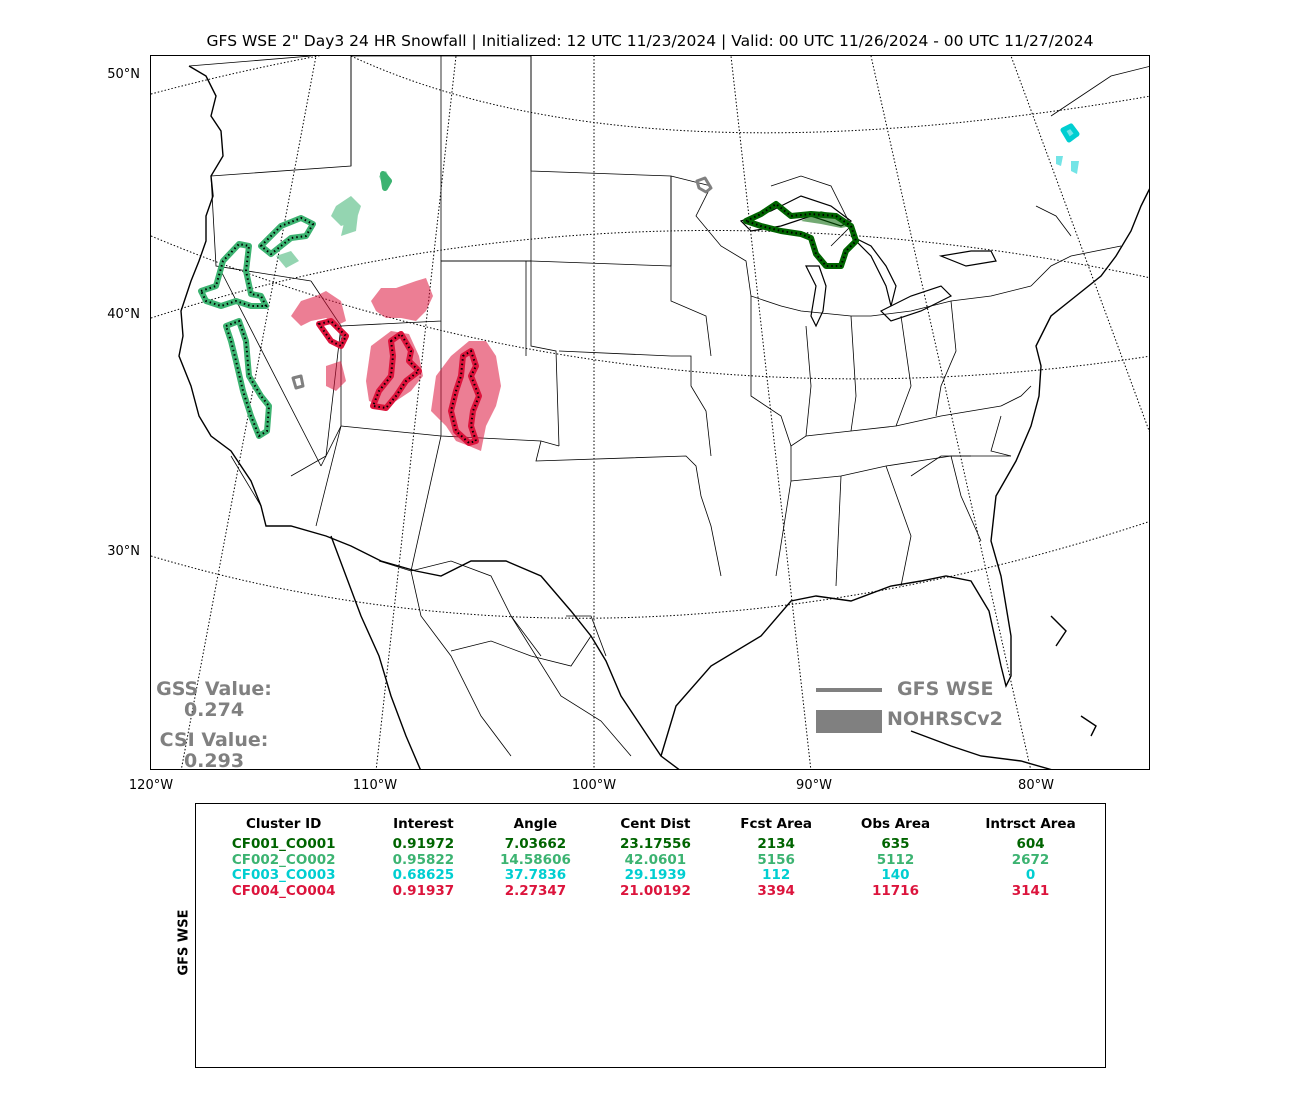  What do you see at coordinates (655, 890) in the screenshot?
I see `table-cell: 21.00192` at bounding box center [655, 890].